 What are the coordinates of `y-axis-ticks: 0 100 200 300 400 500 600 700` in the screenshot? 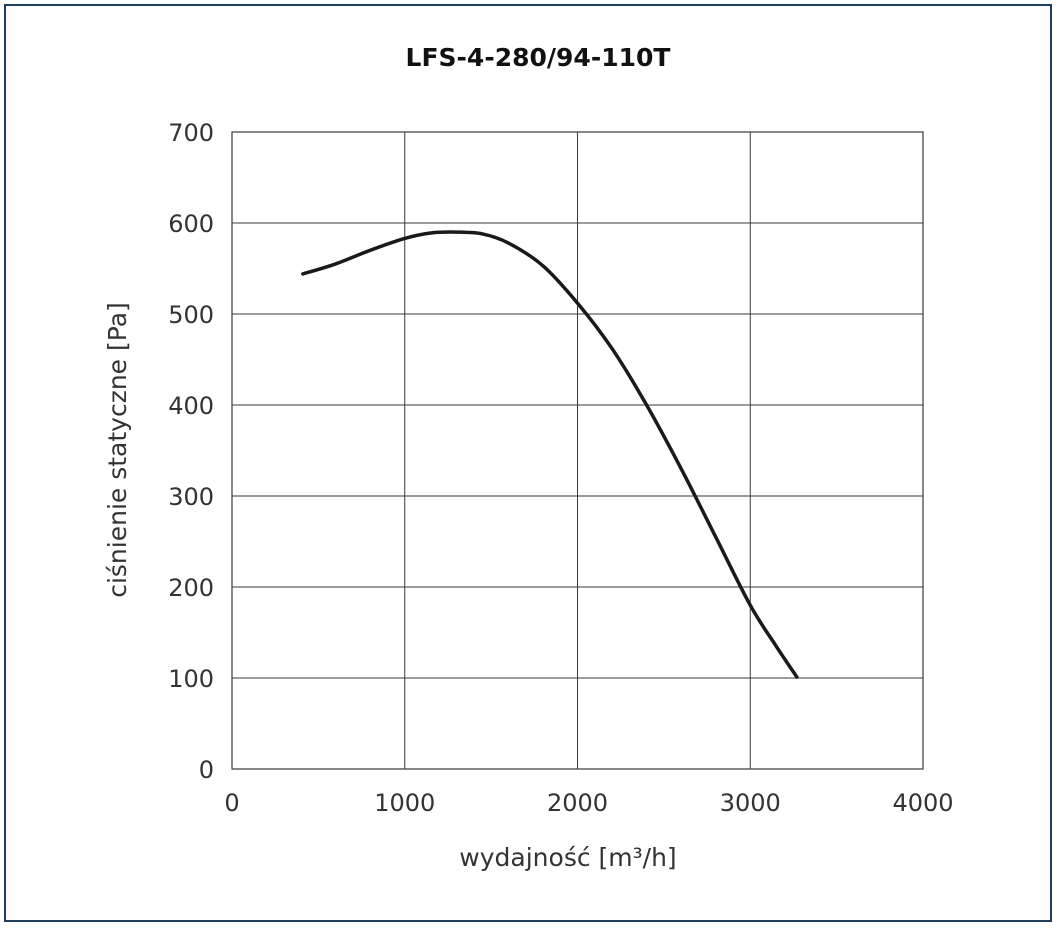 It's located at (191, 451).